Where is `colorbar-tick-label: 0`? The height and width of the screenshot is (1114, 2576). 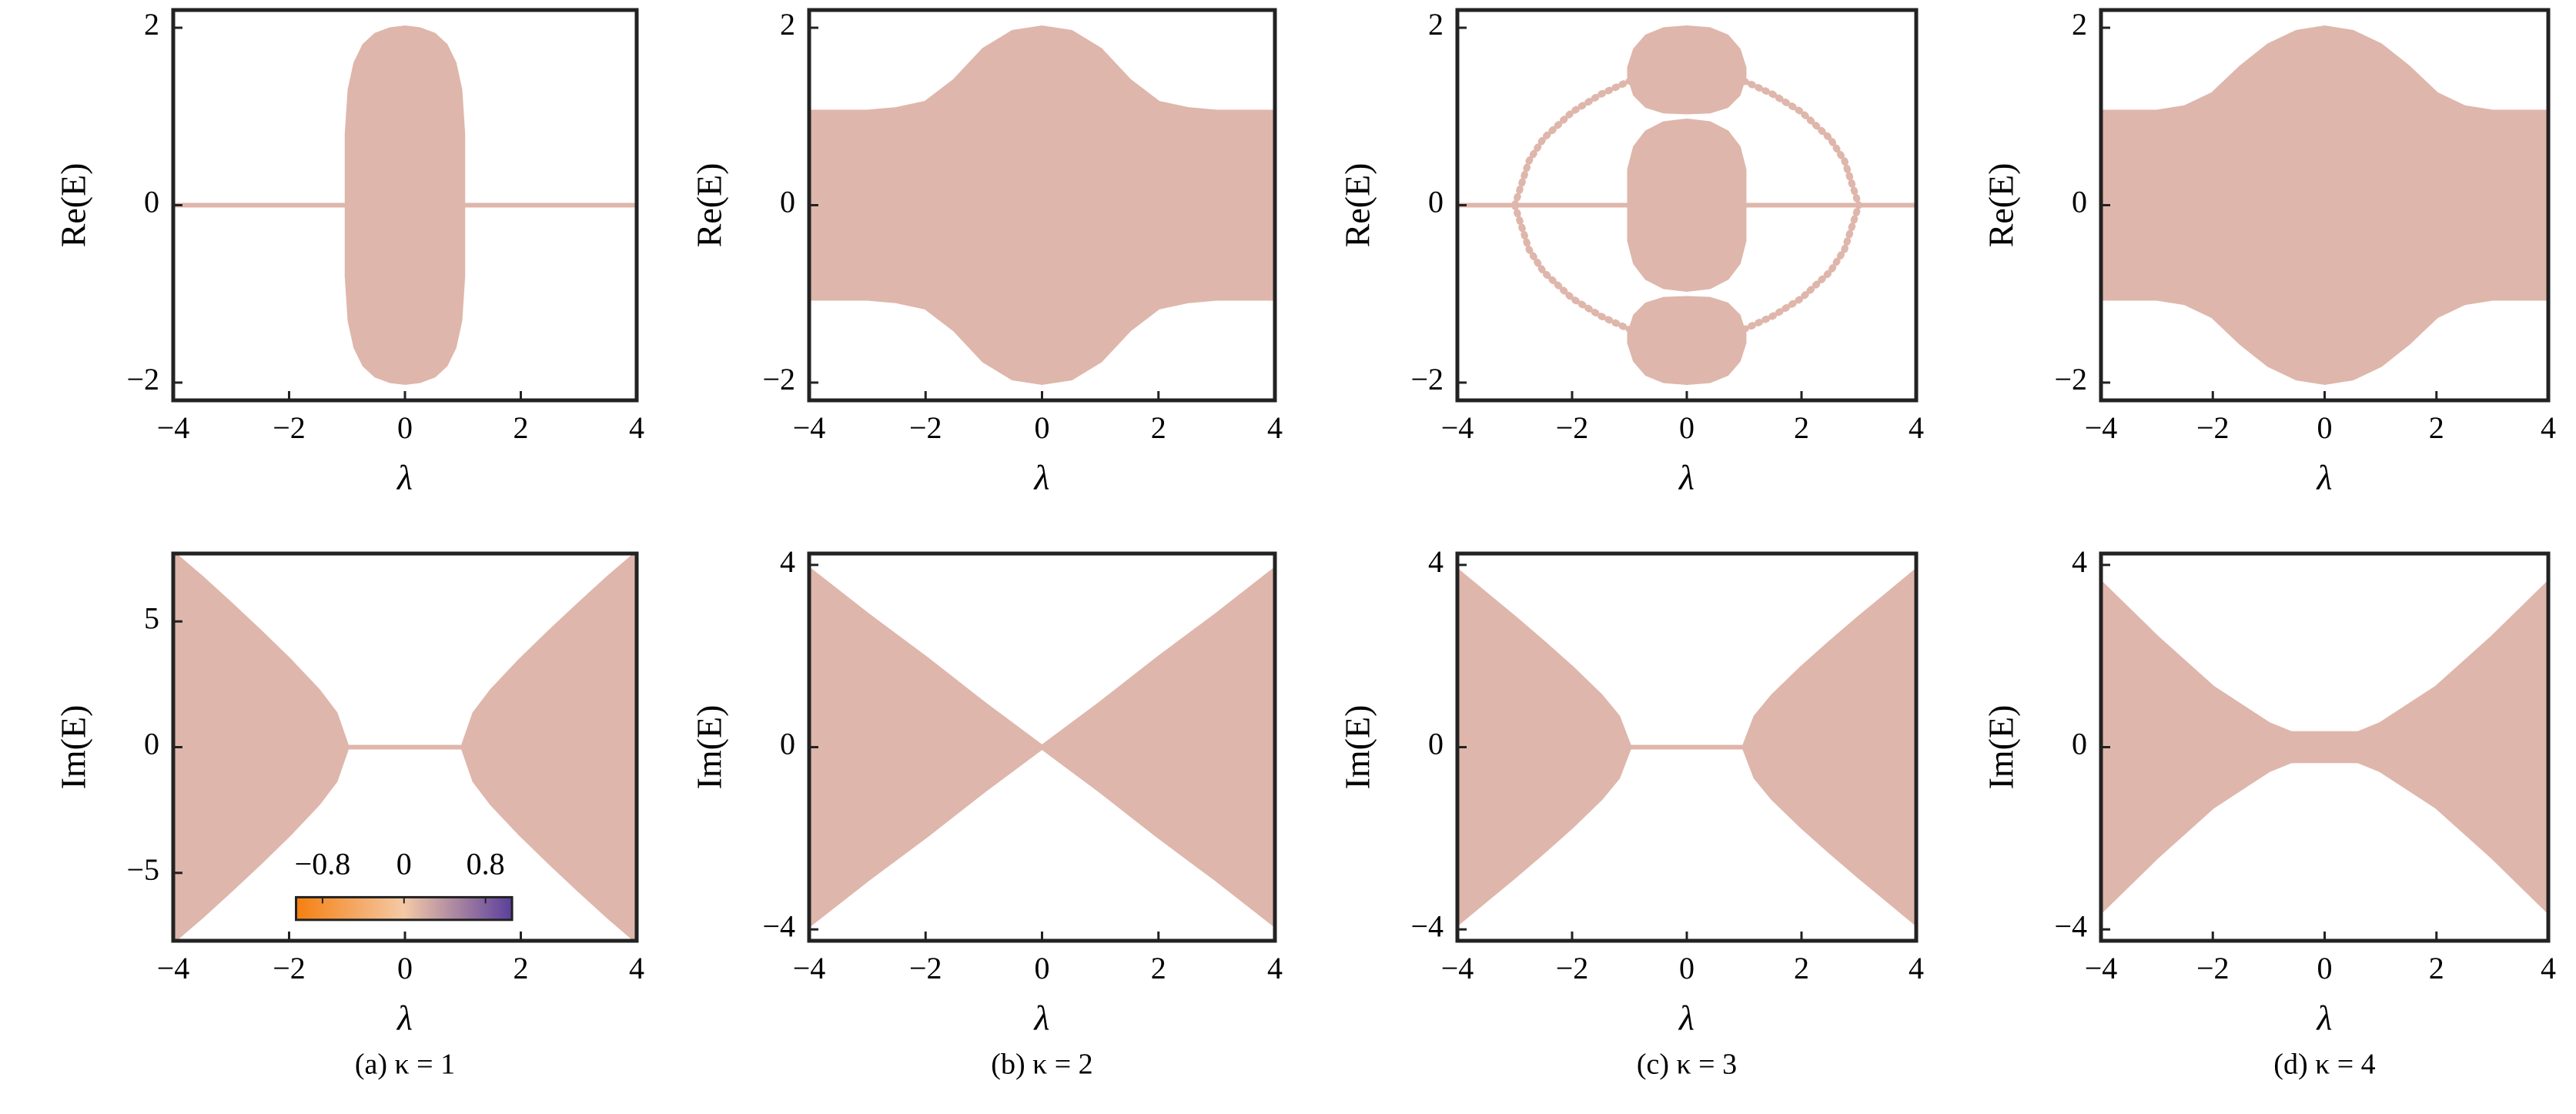
colorbar-tick-label: 0 is located at coordinates (404, 864).